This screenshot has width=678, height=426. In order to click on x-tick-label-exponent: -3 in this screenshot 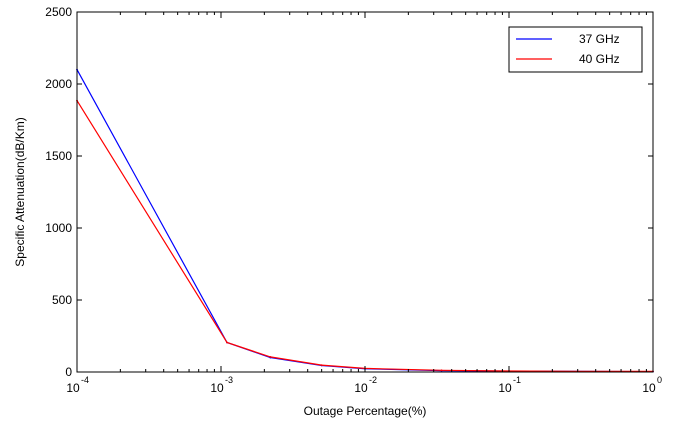, I will do `click(229, 380)`.